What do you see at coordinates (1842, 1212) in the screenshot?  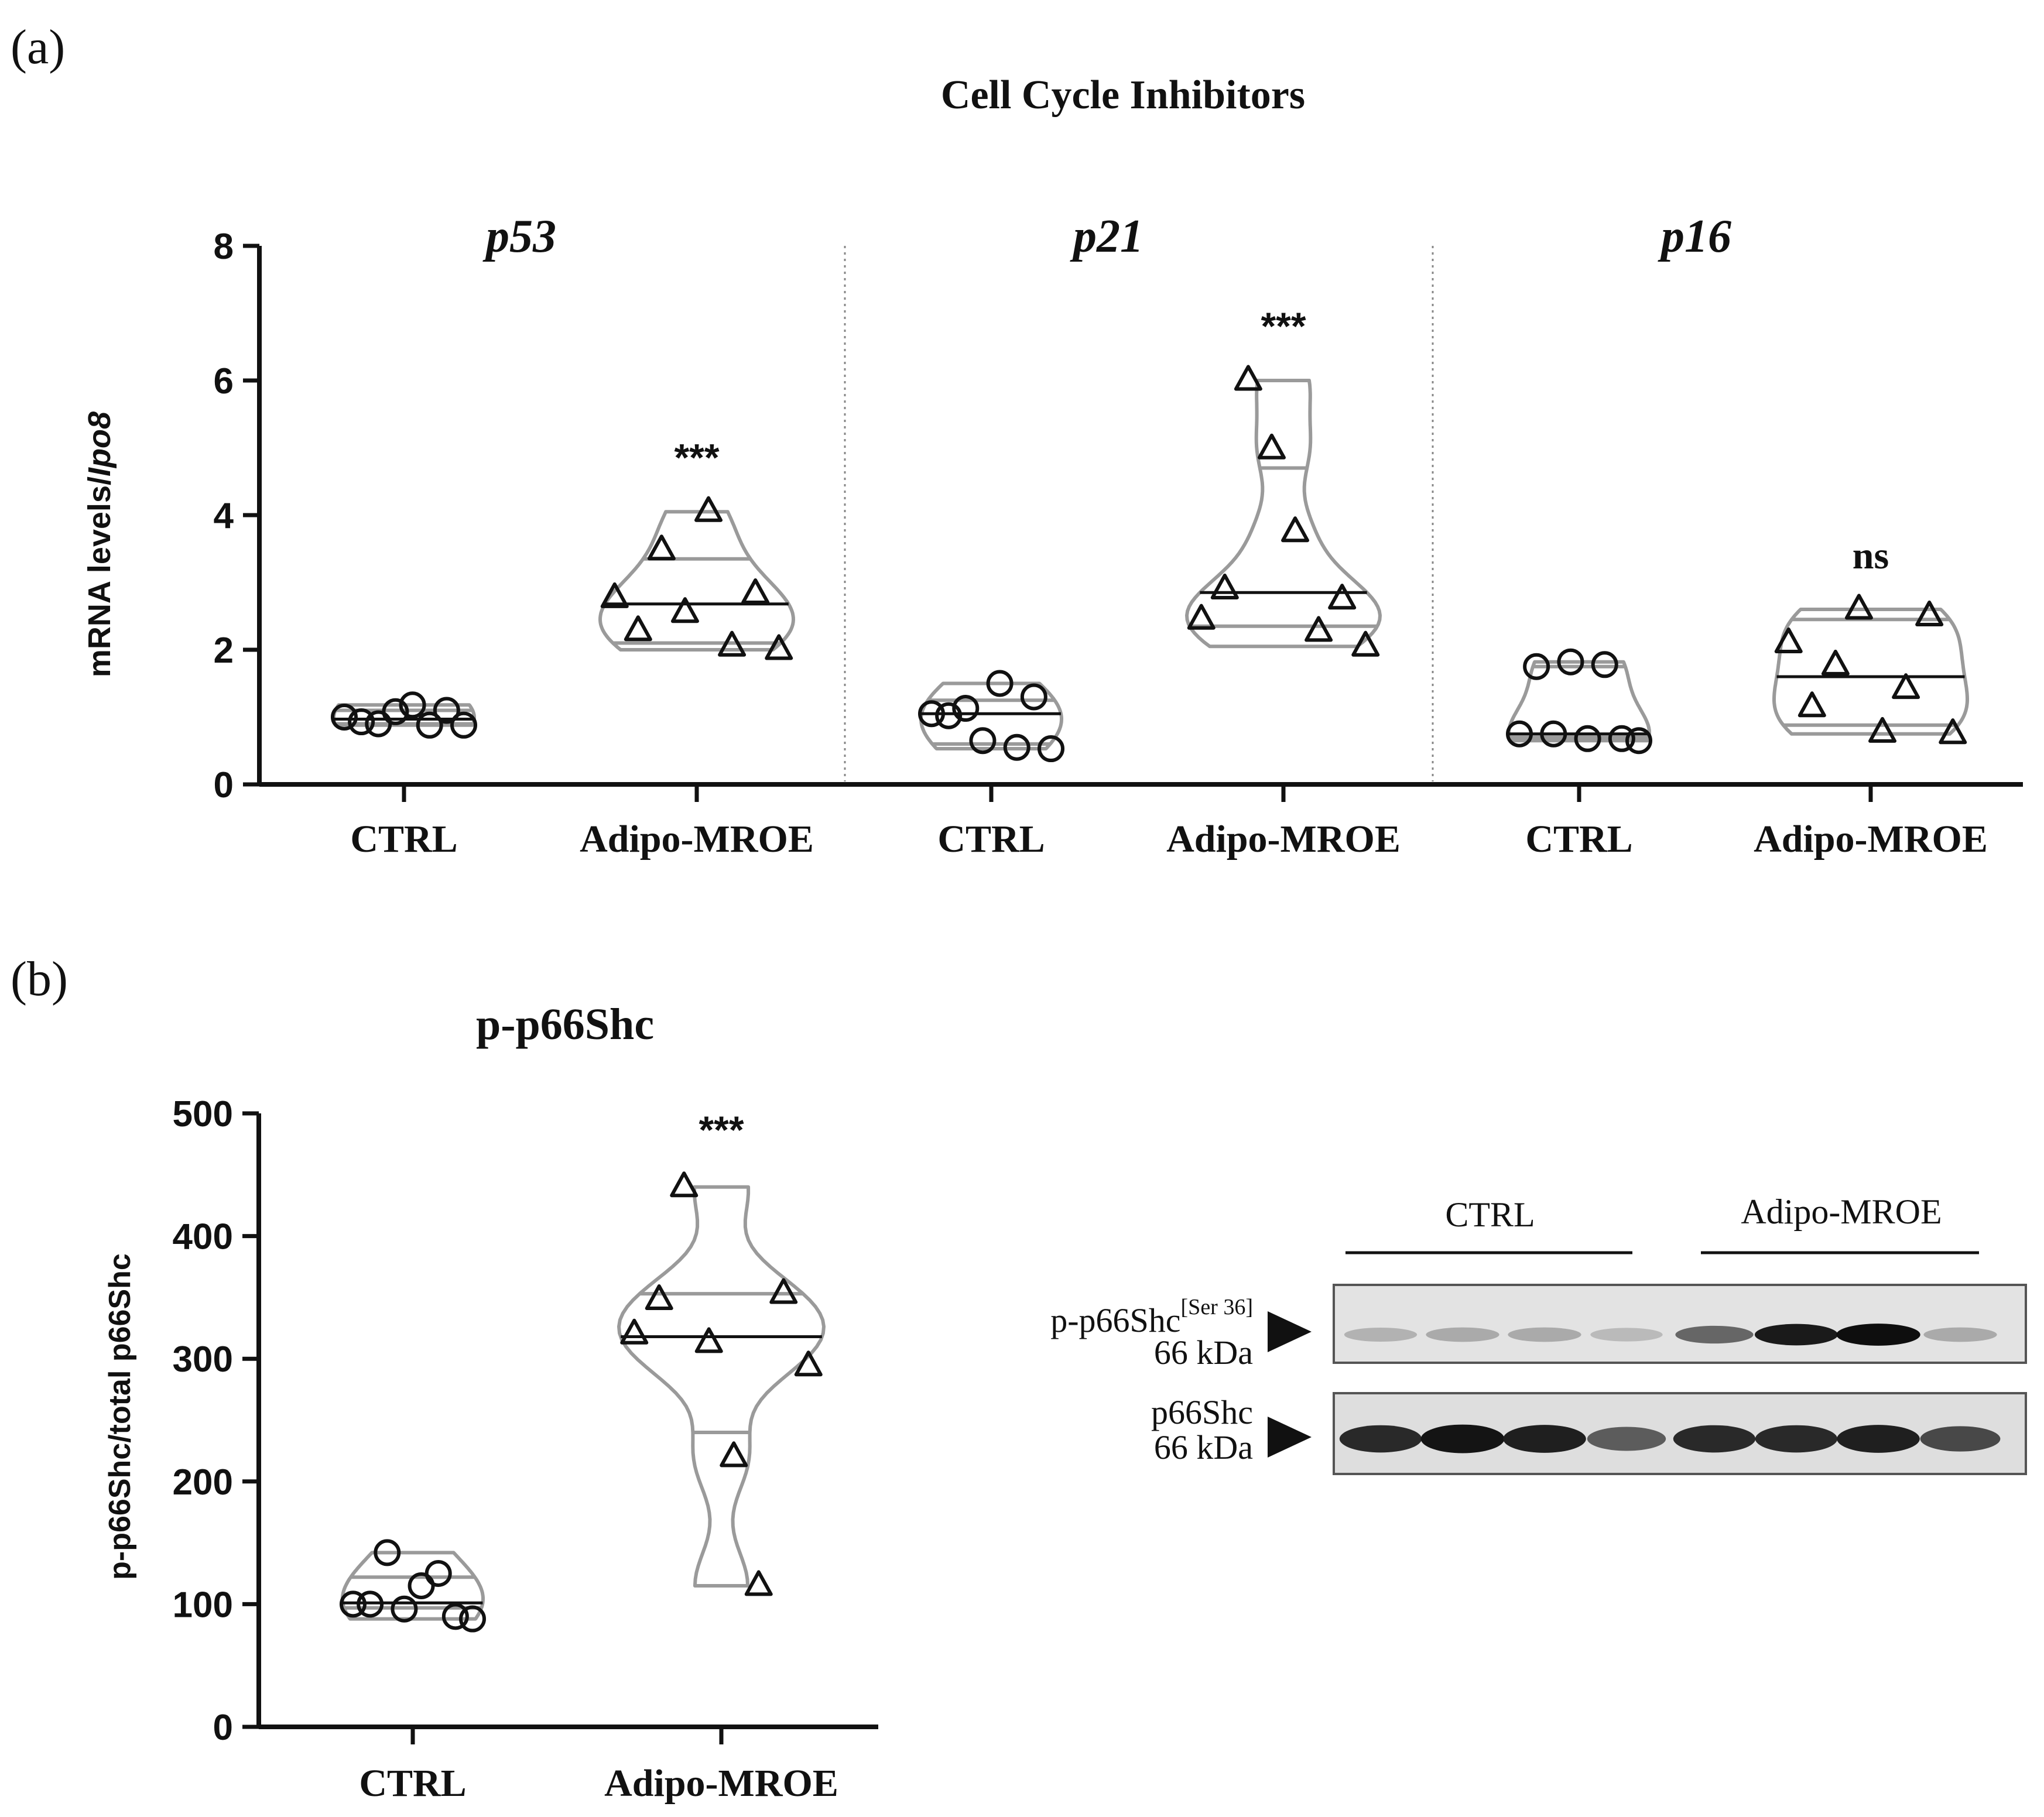 I see `blot-group-mroe: Adipo-MROE` at bounding box center [1842, 1212].